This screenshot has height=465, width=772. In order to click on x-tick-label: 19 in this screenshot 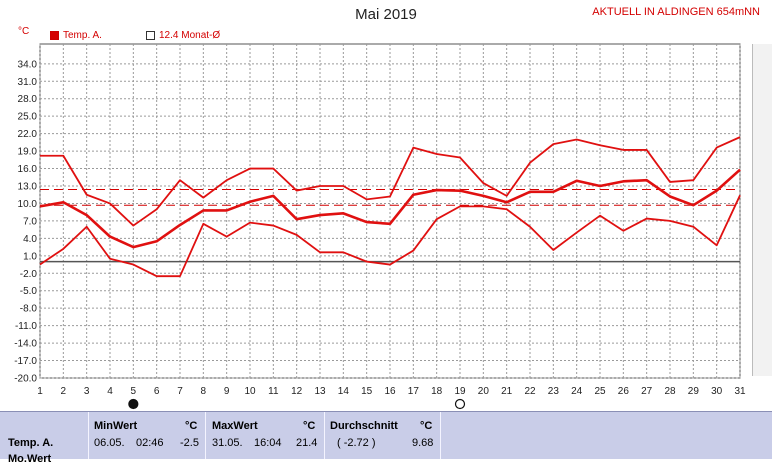, I will do `click(460, 391)`.